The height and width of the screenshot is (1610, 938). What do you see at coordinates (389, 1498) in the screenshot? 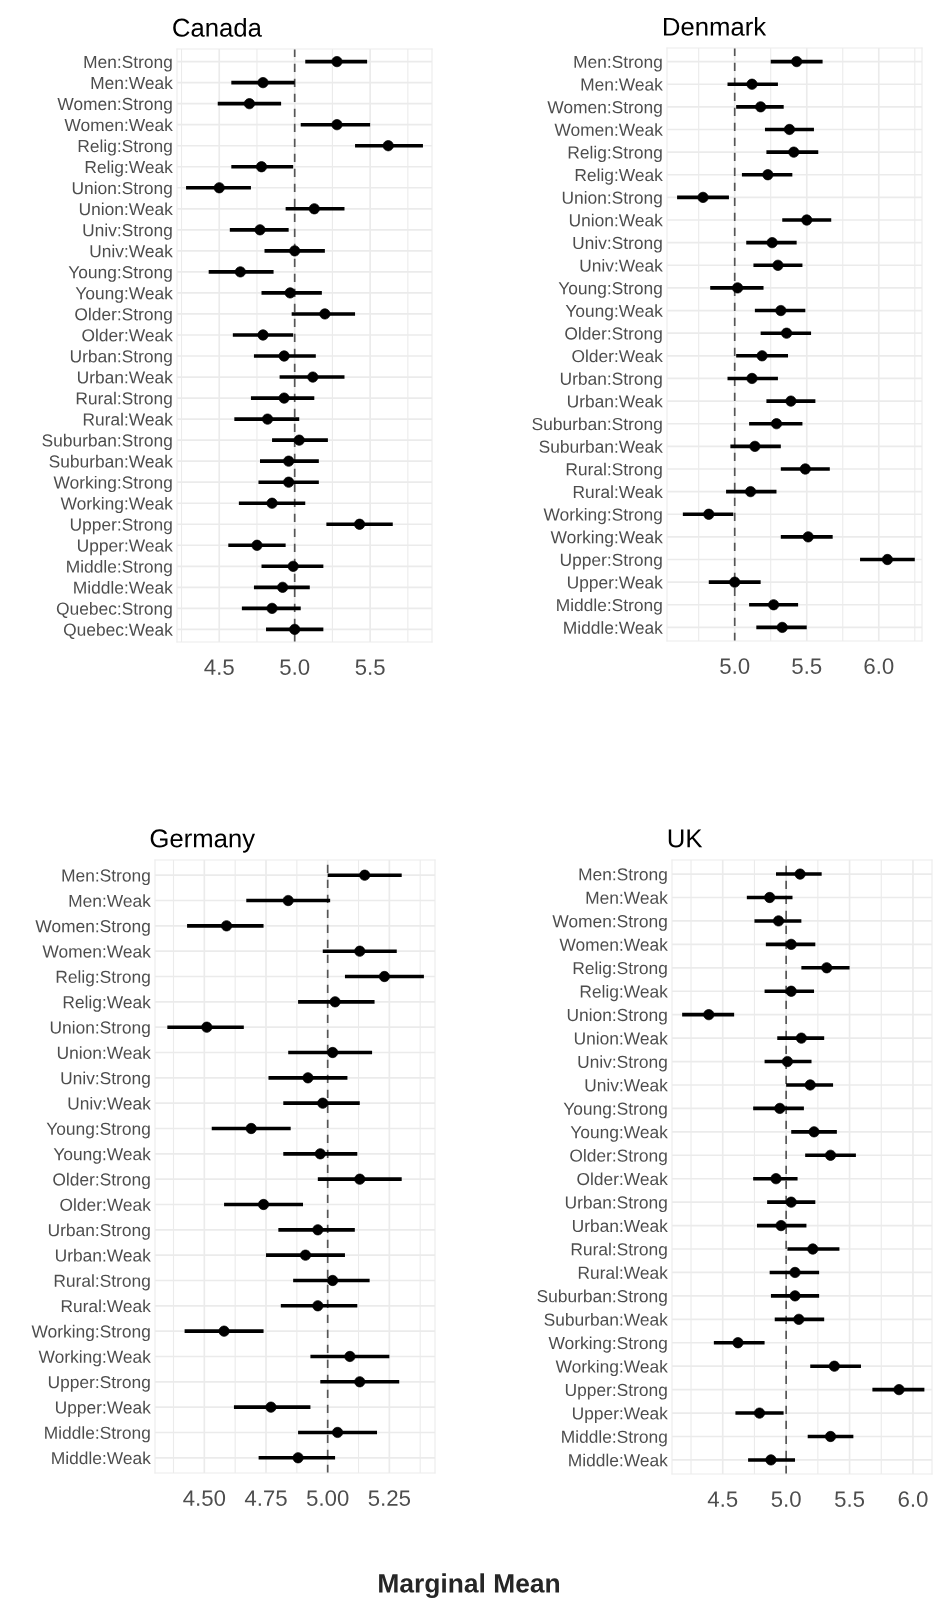
I see `x-tick-label: 5.25` at bounding box center [389, 1498].